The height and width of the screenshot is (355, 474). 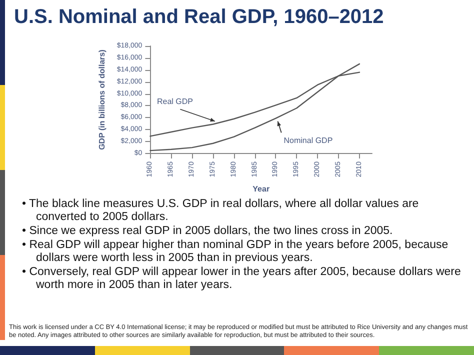 What do you see at coordinates (102, 99) in the screenshot?
I see `y-axis-title: GDP (in billions of dollars)` at bounding box center [102, 99].